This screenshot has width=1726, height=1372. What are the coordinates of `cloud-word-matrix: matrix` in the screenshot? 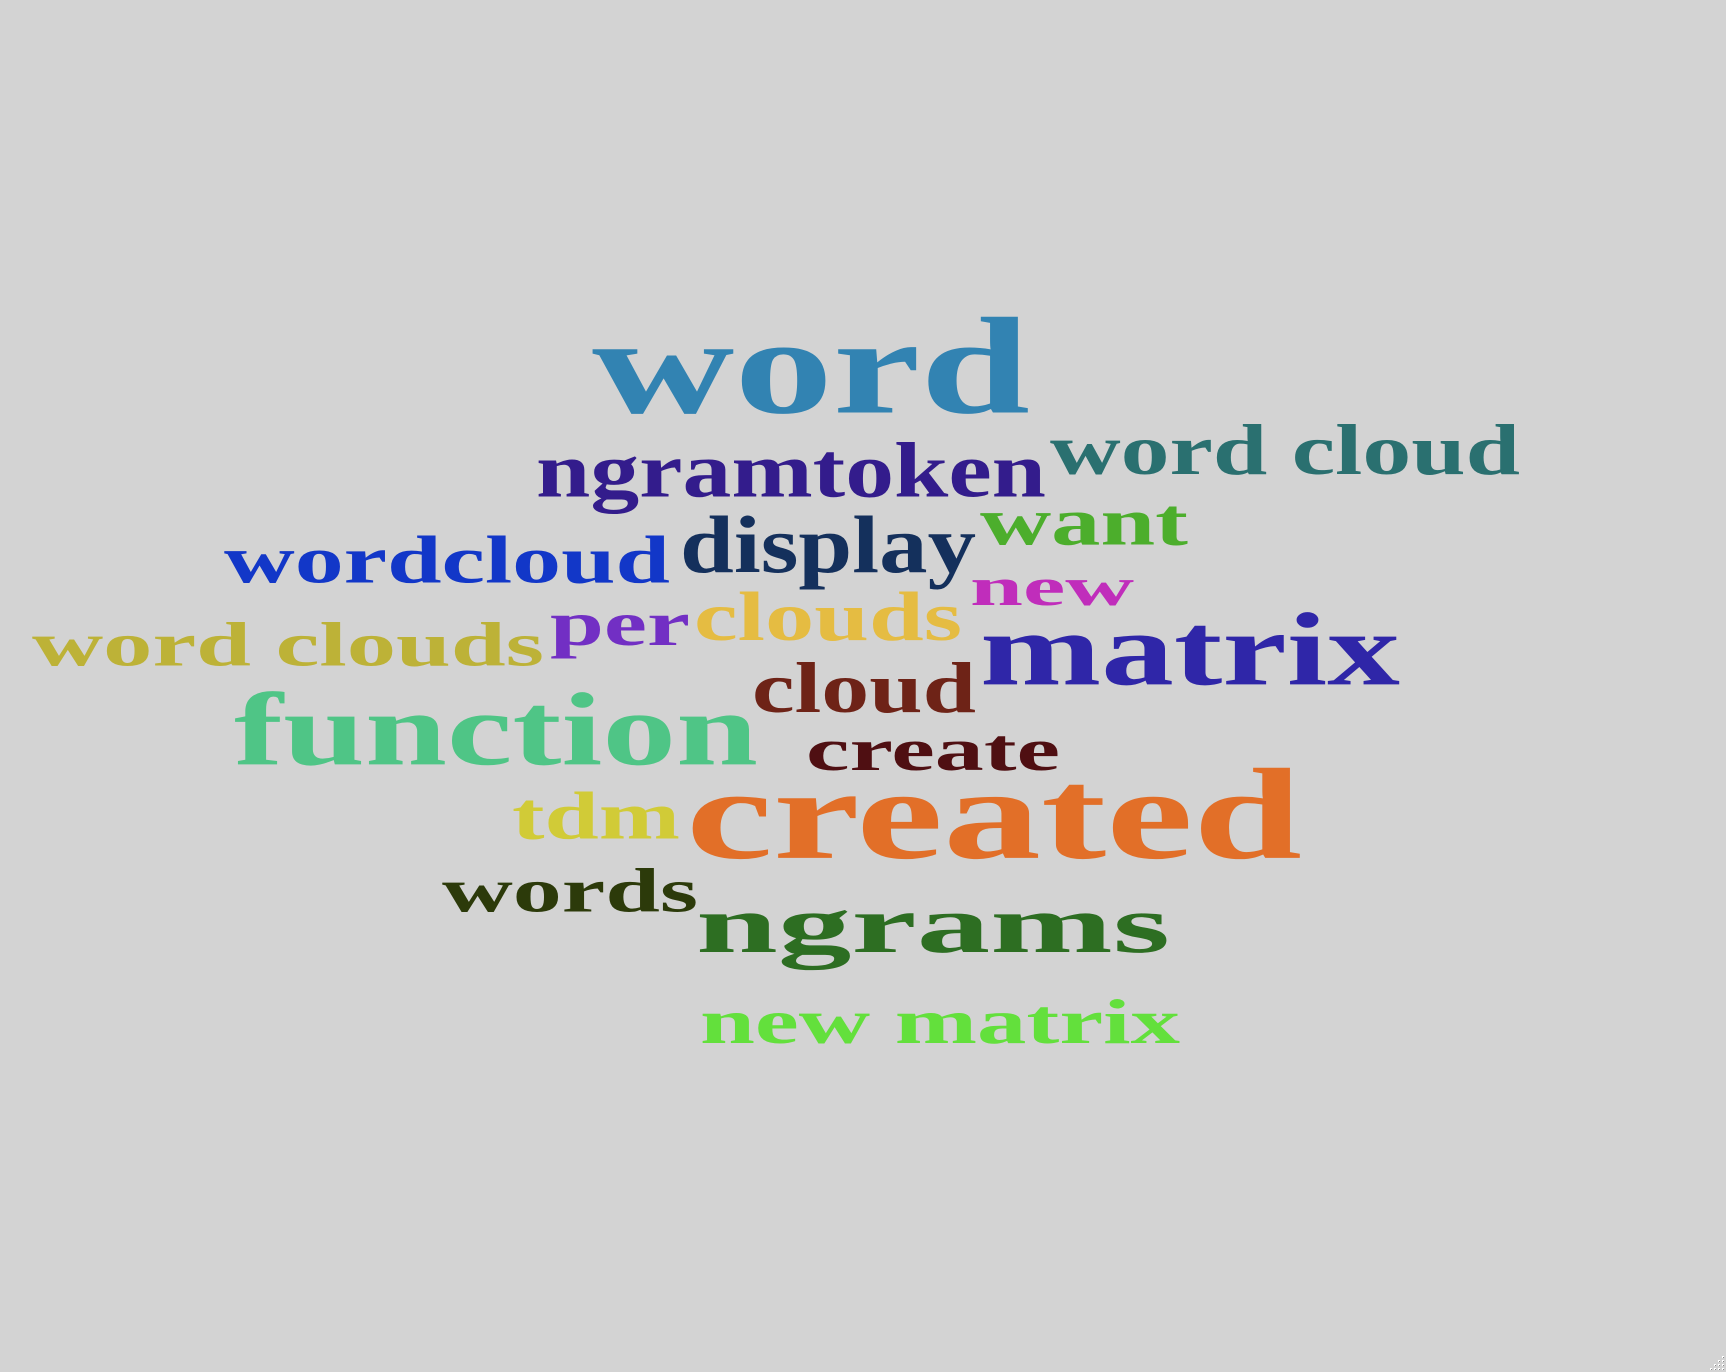 It's located at (1190, 649).